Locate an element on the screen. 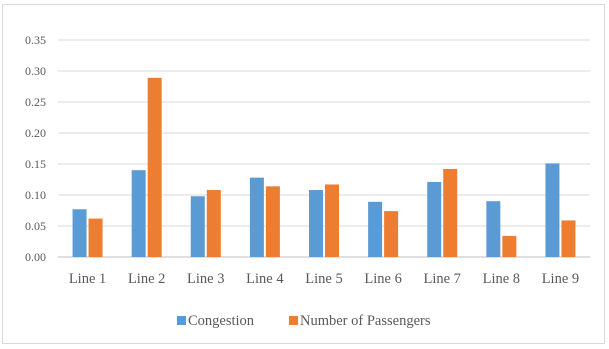  x-category-label: Line 6 is located at coordinates (382, 279).